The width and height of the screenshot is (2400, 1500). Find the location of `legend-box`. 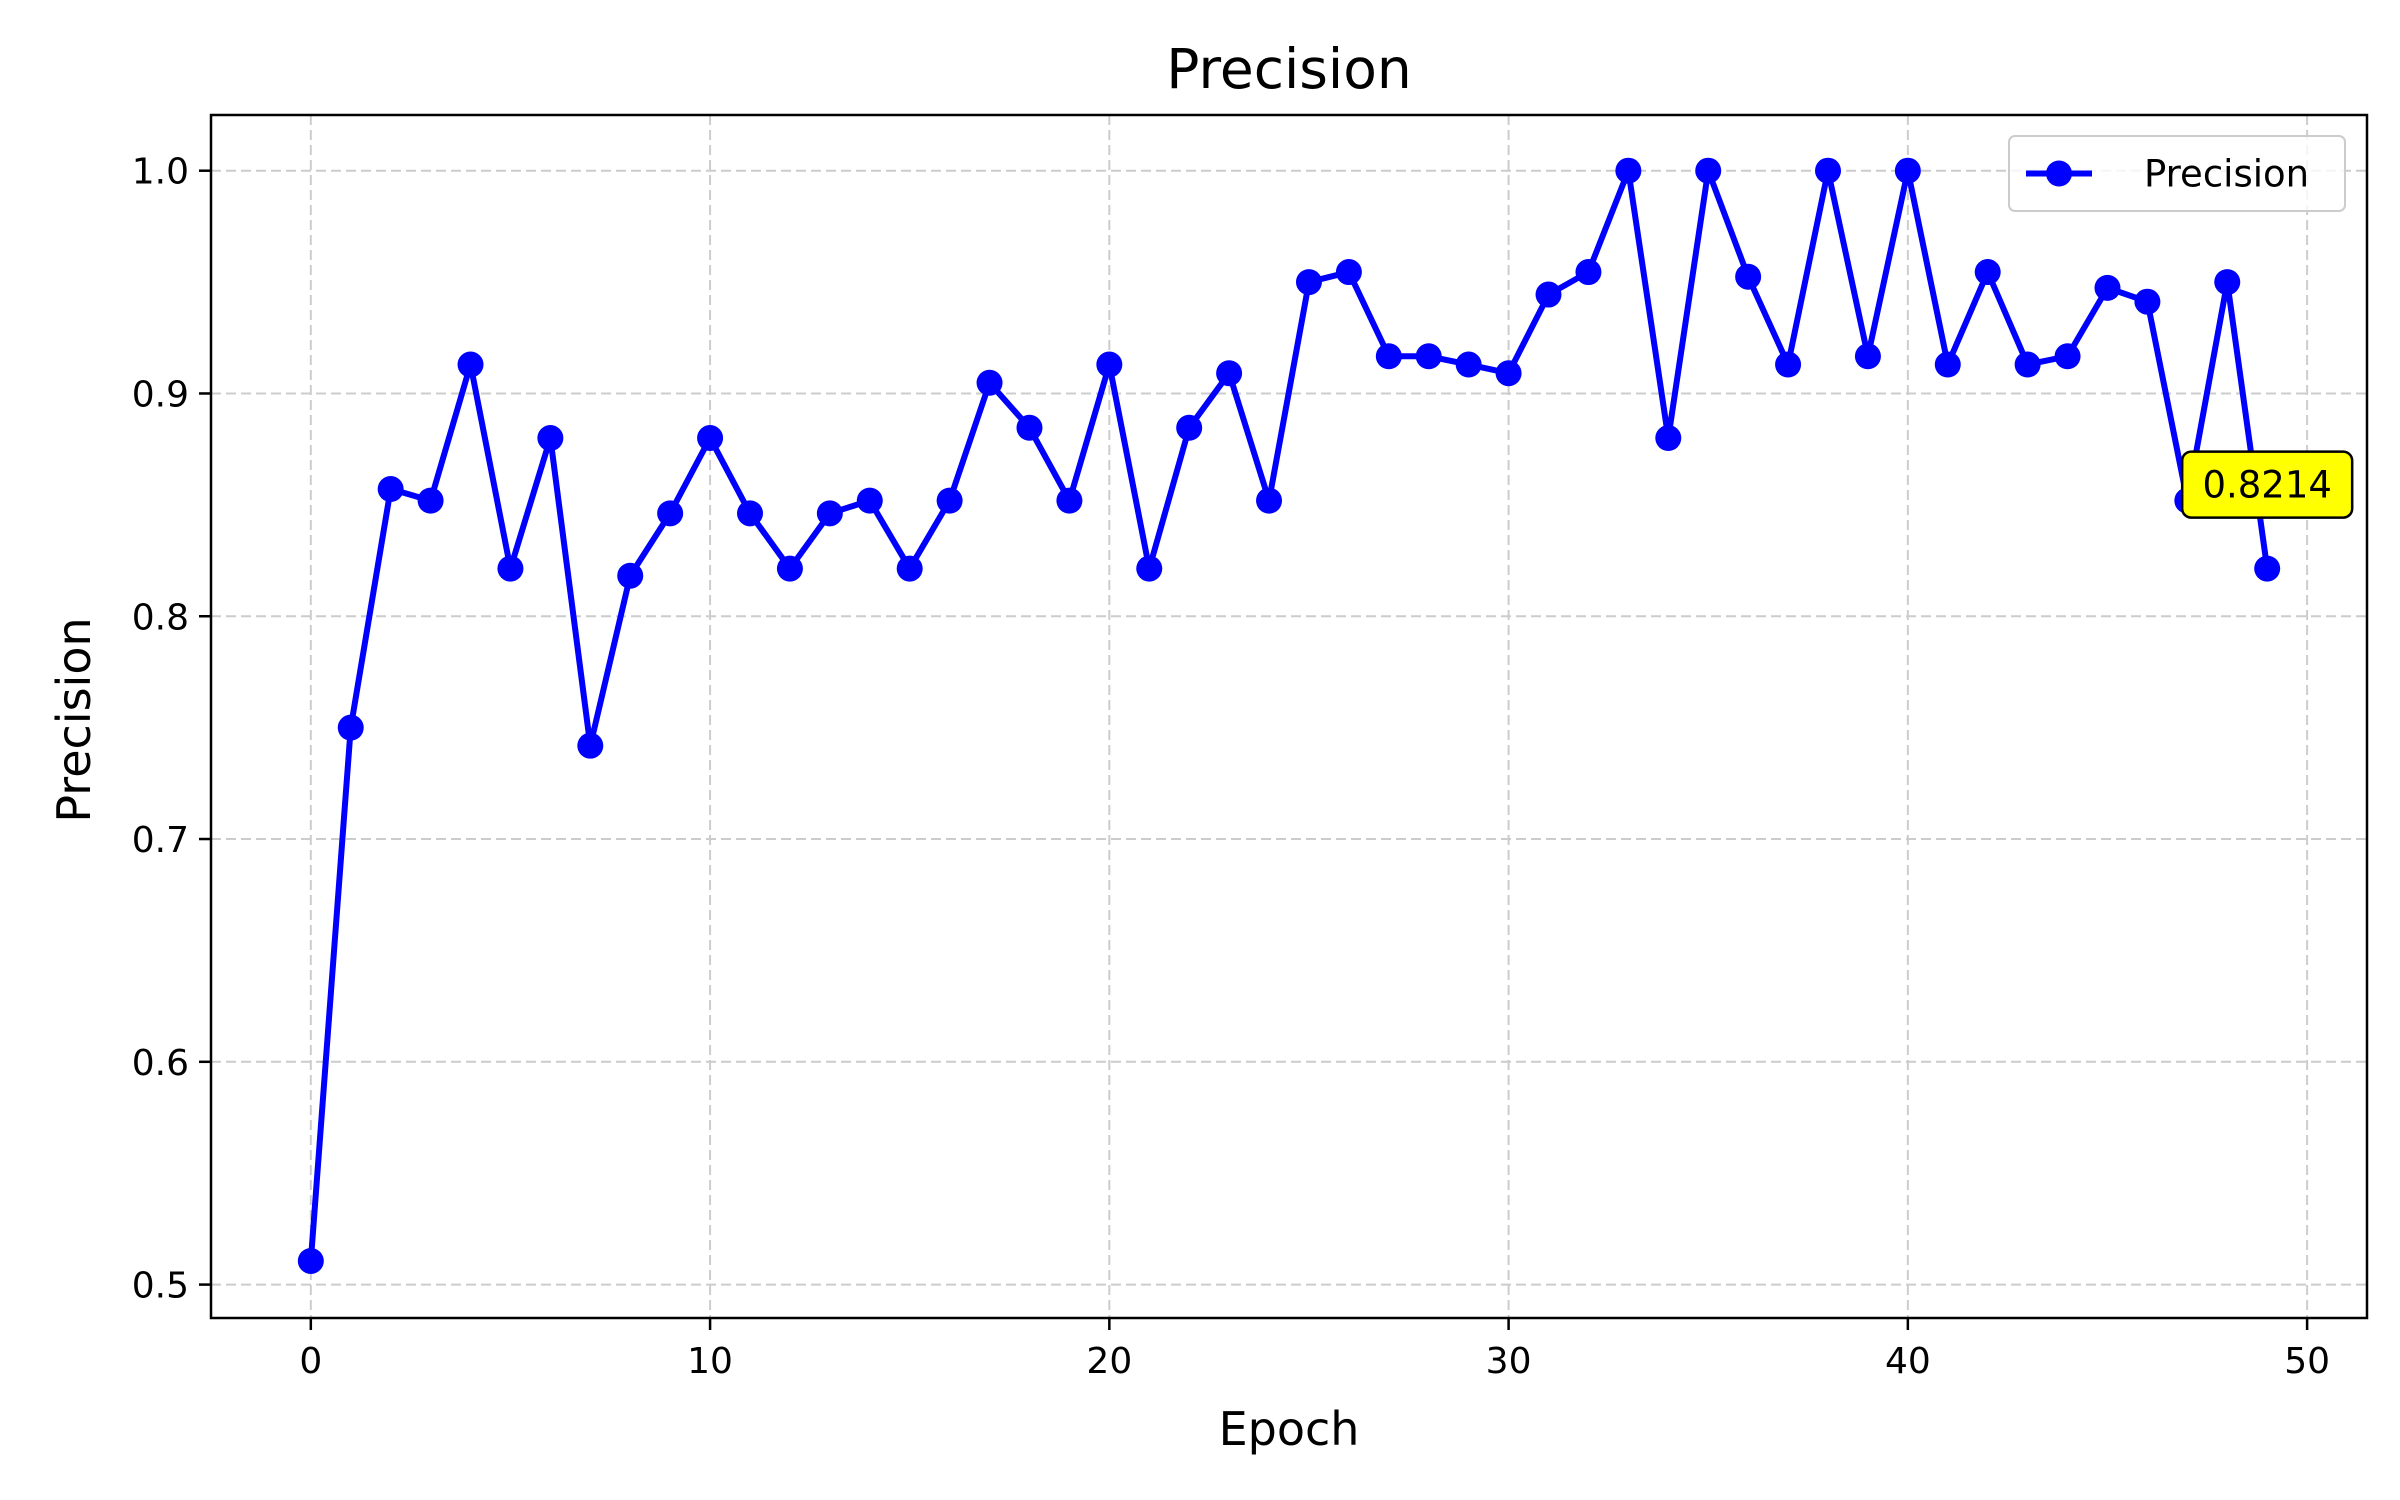

legend-box is located at coordinates (2177, 173).